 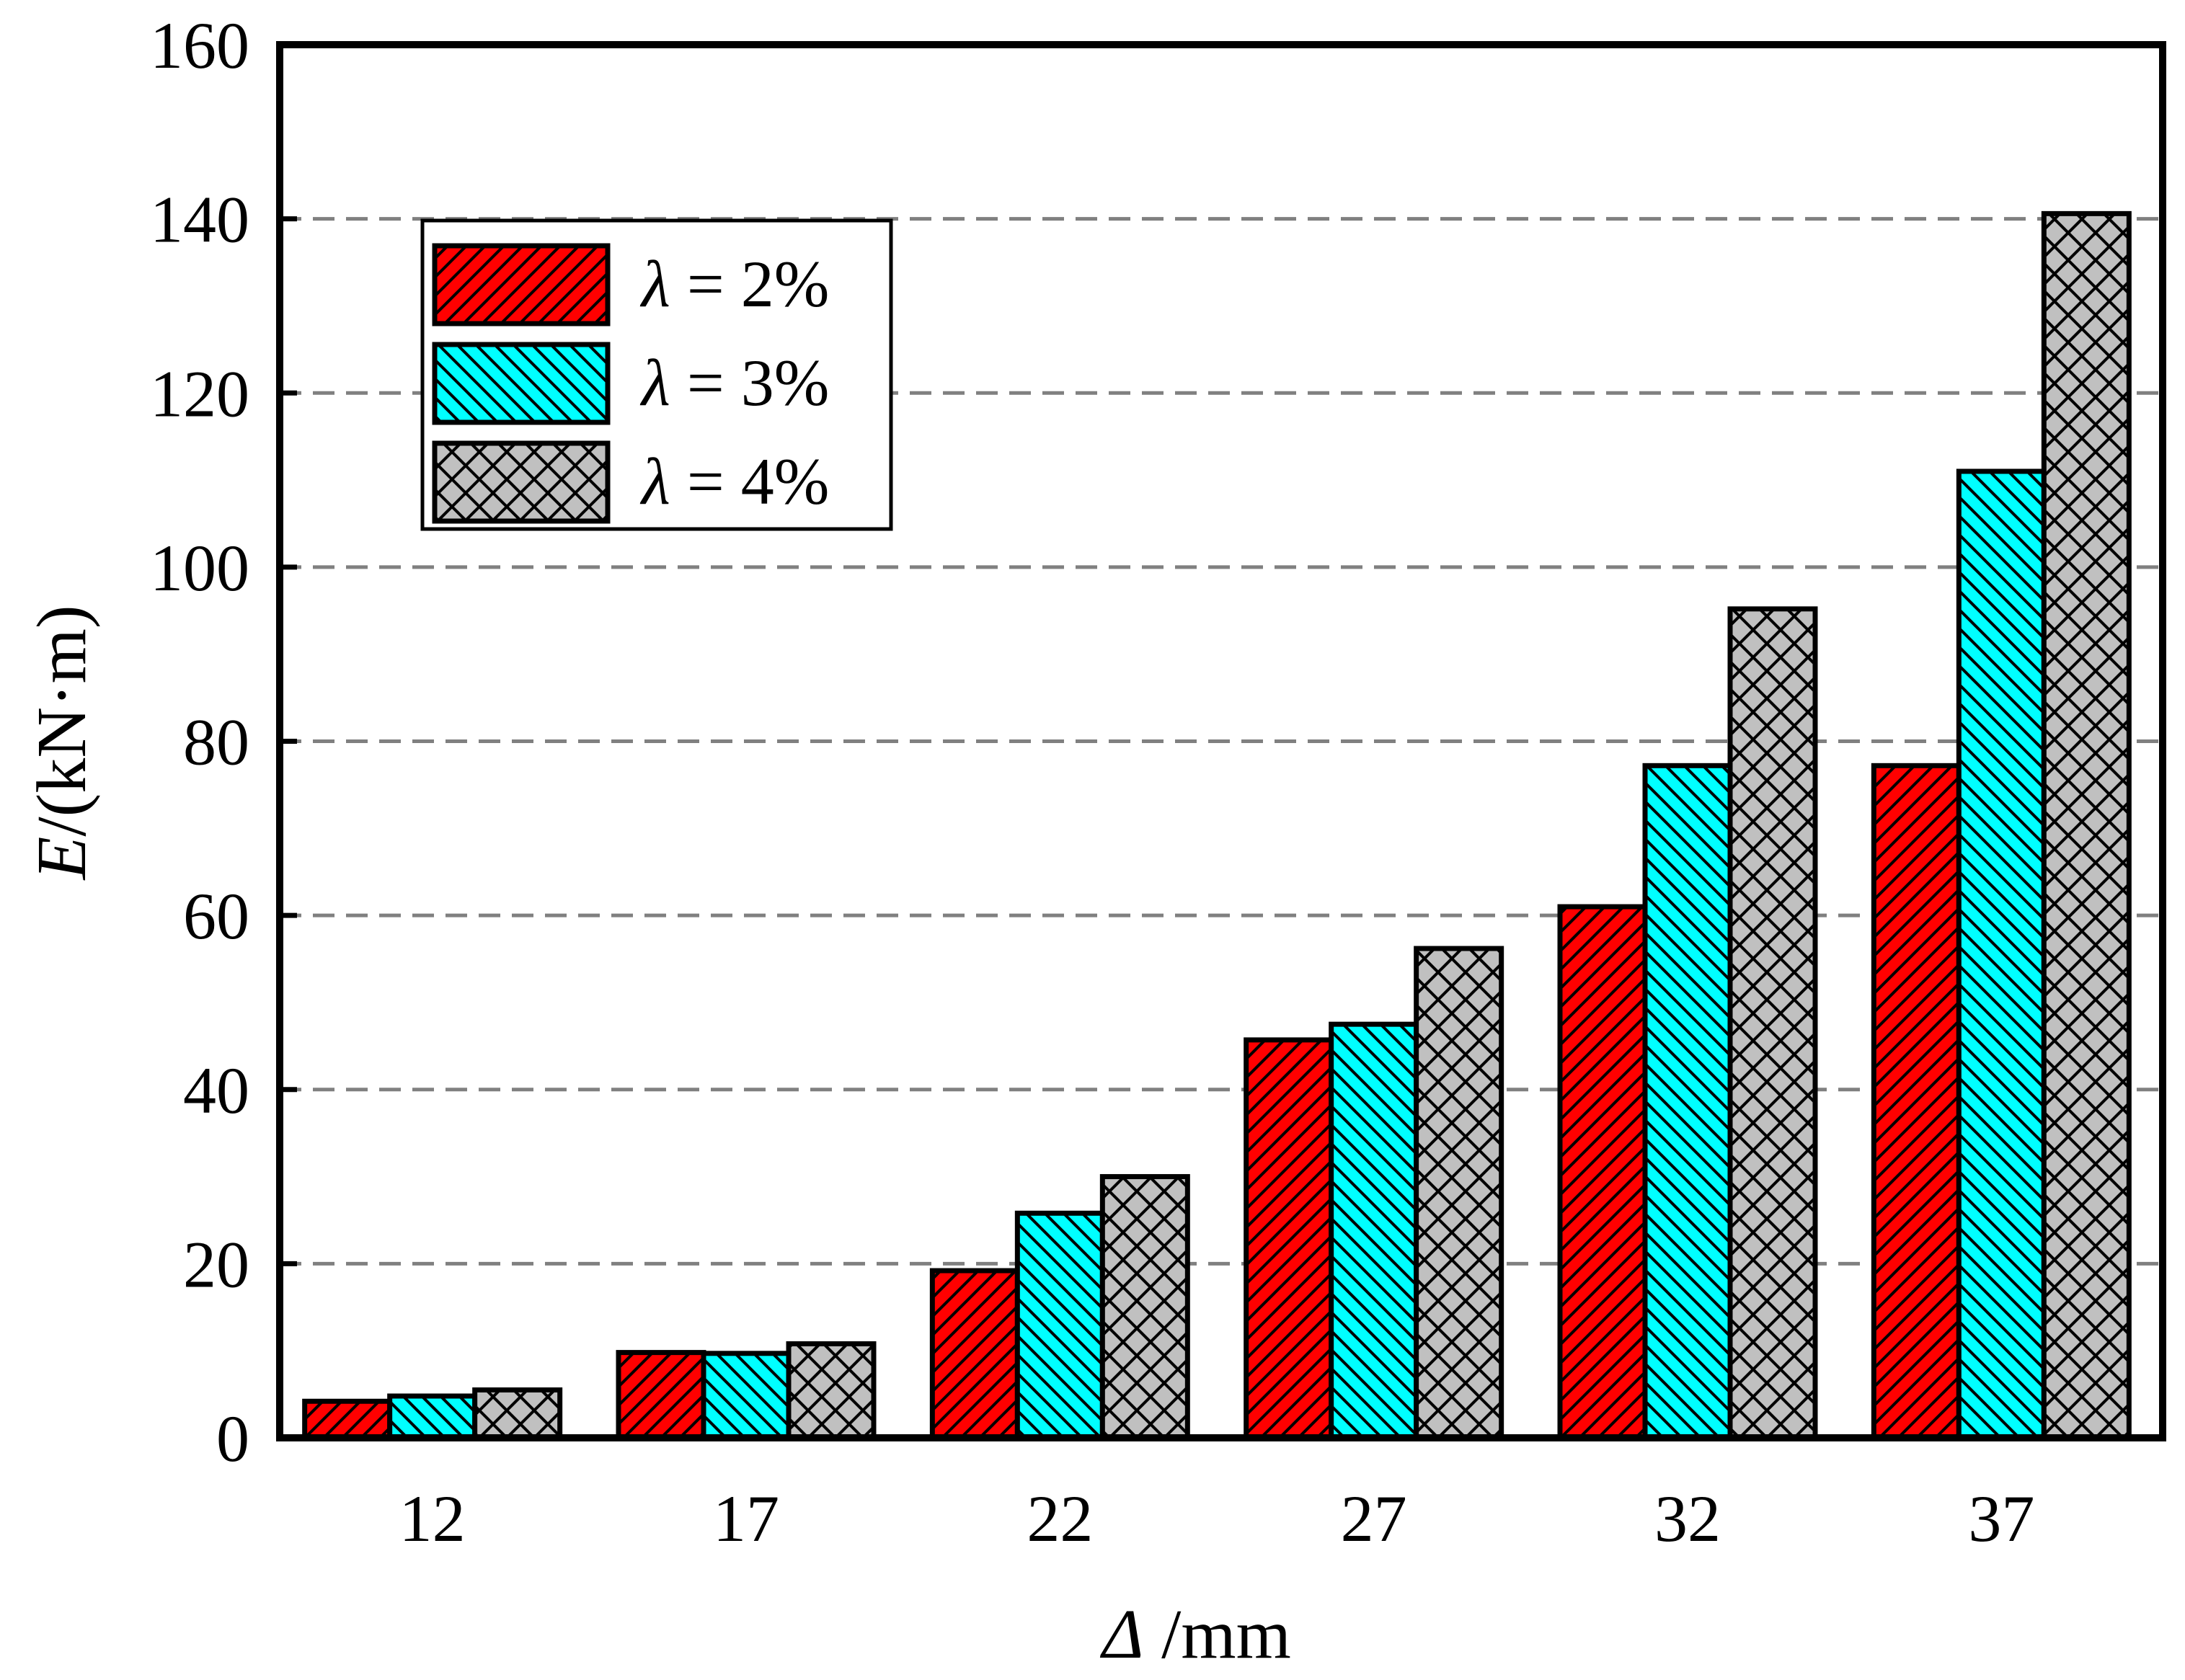 What do you see at coordinates (2001, 1518) in the screenshot?
I see `xtick-label: 37` at bounding box center [2001, 1518].